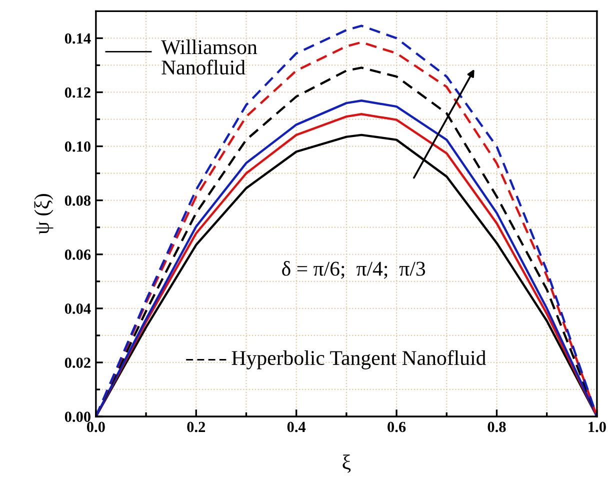 This screenshot has height=486, width=611. What do you see at coordinates (77, 255) in the screenshot?
I see `y-tick-label: 0.06` at bounding box center [77, 255].